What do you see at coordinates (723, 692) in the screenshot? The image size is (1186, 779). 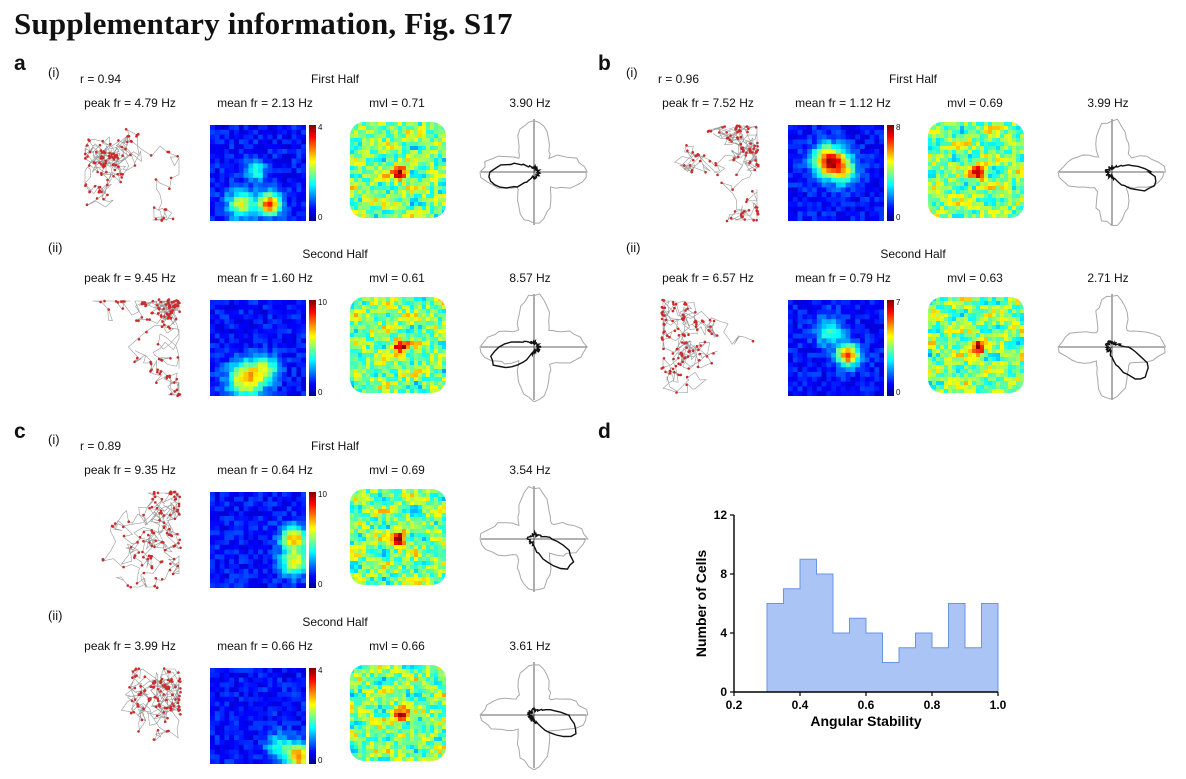 I see `y-tick-label: 0` at bounding box center [723, 692].